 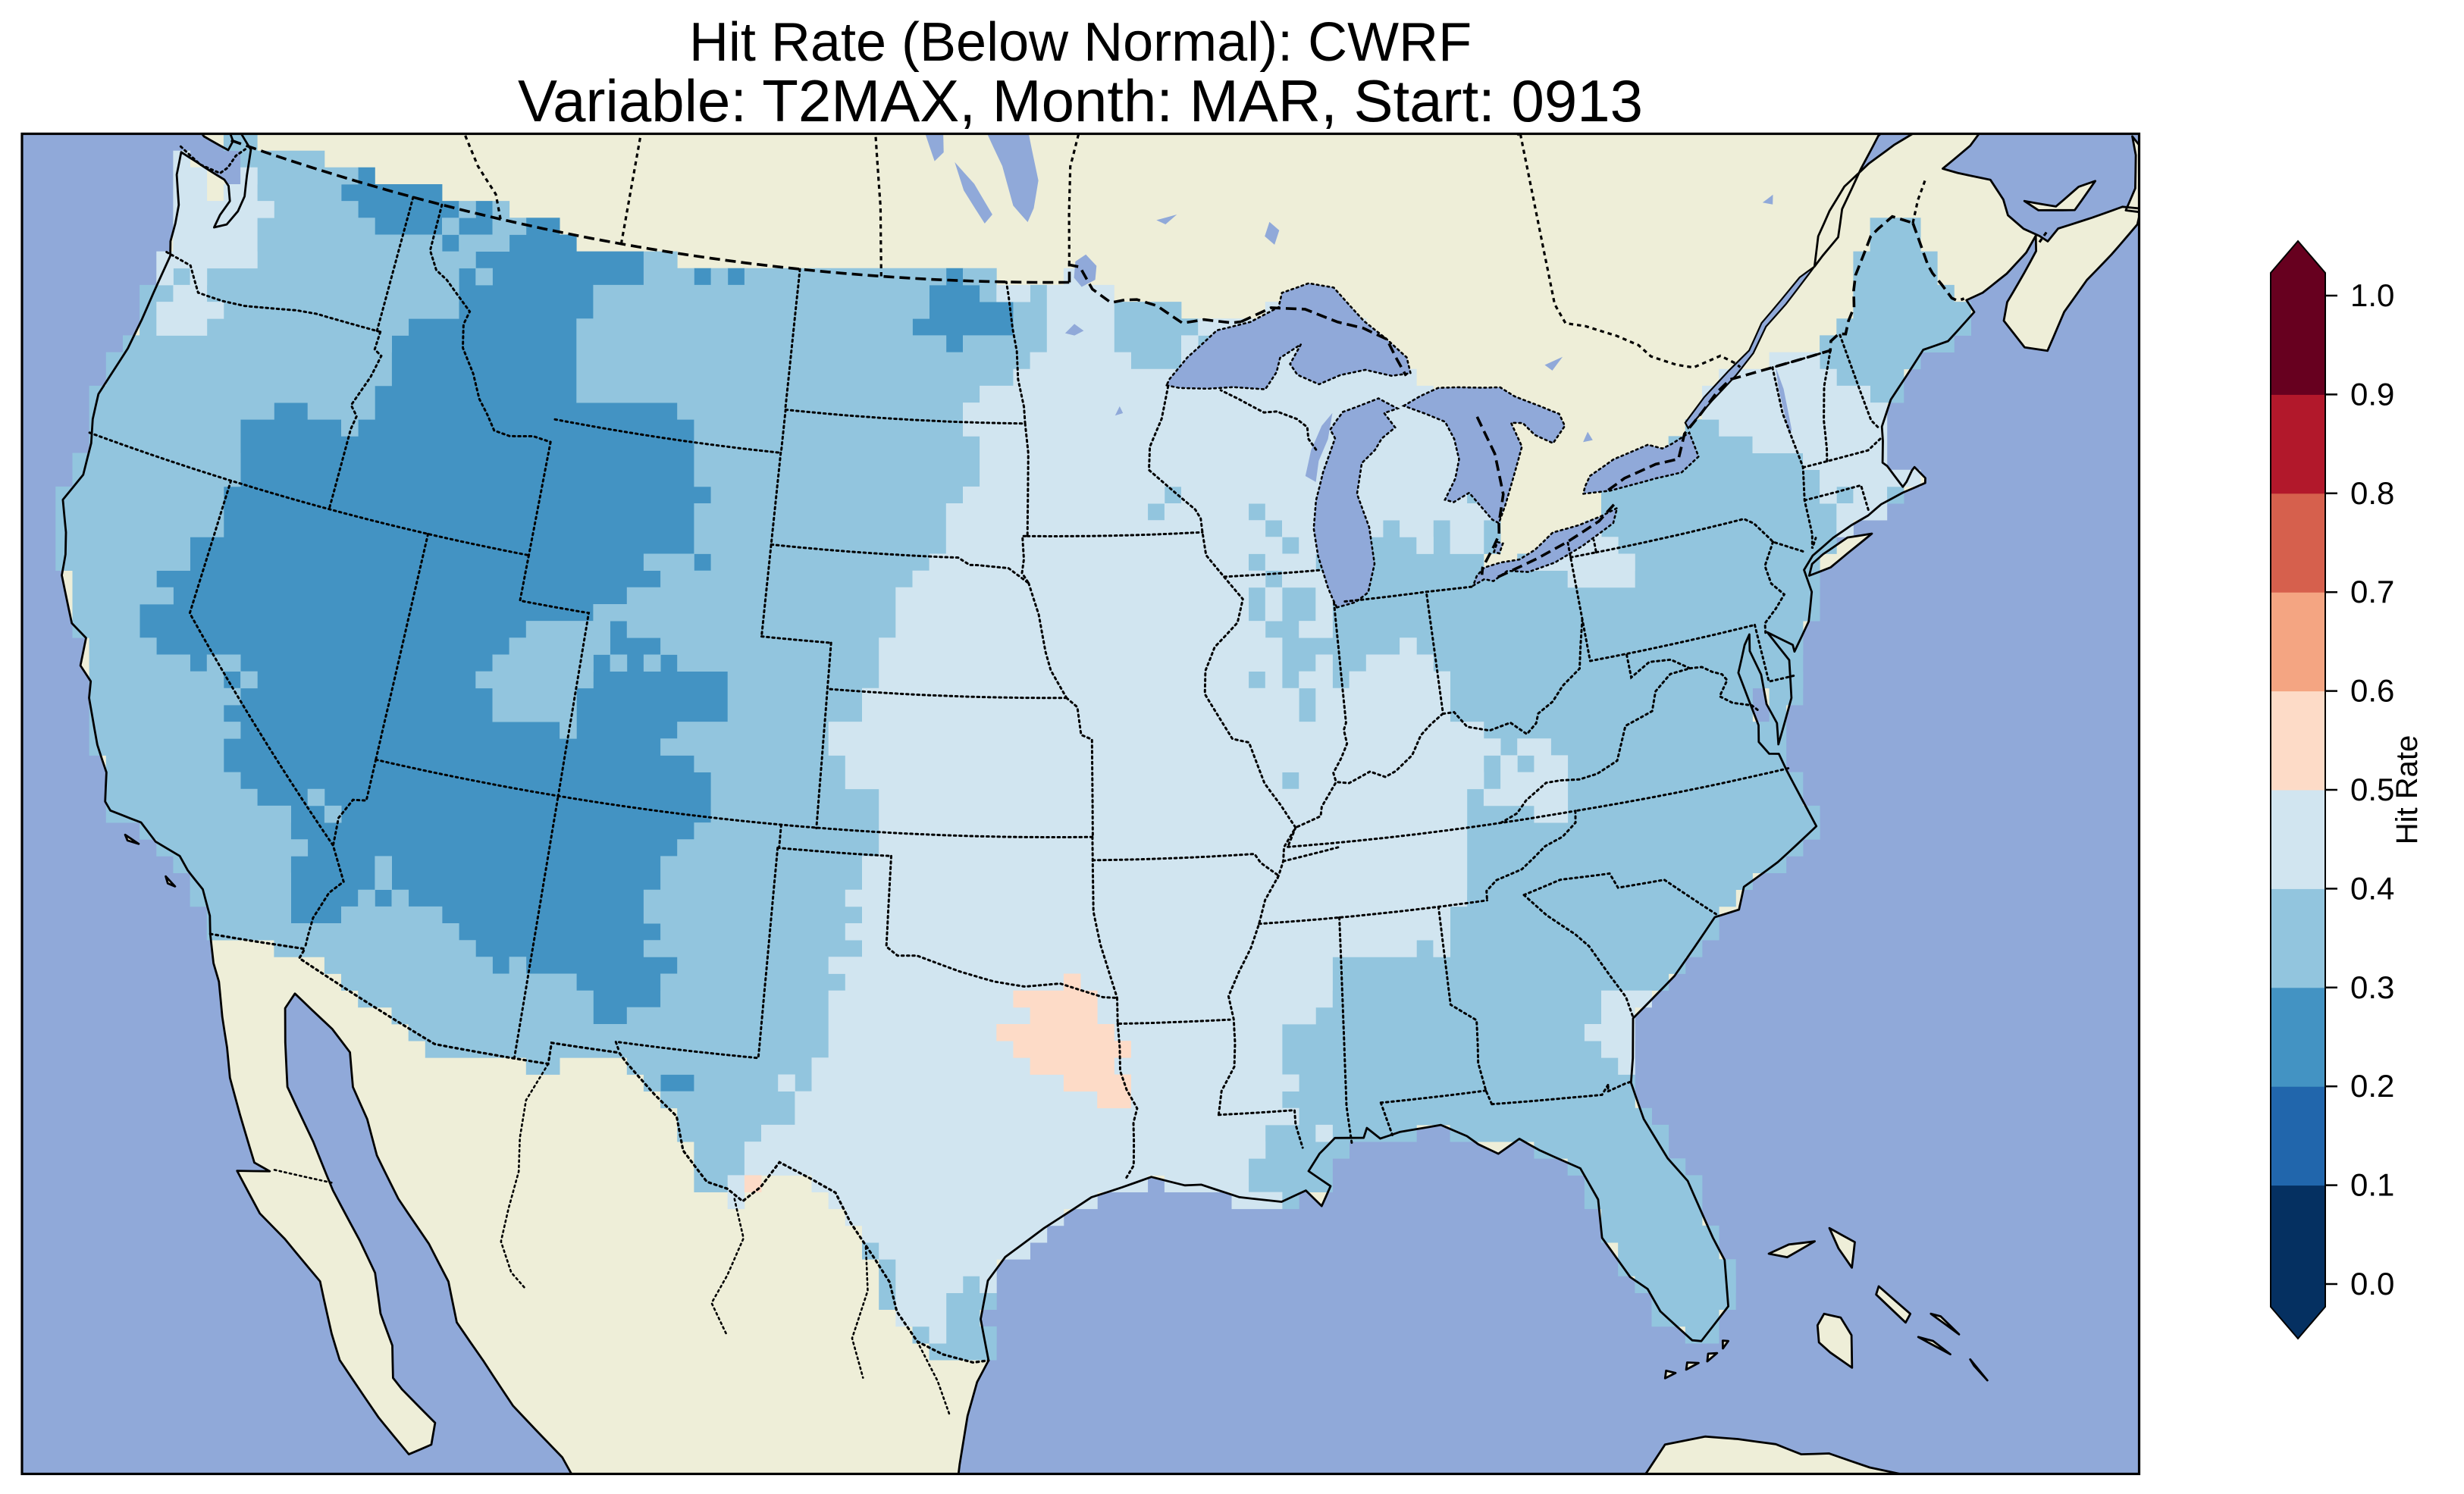 I want to click on svg-text: 0.5, so click(x=2372, y=789).